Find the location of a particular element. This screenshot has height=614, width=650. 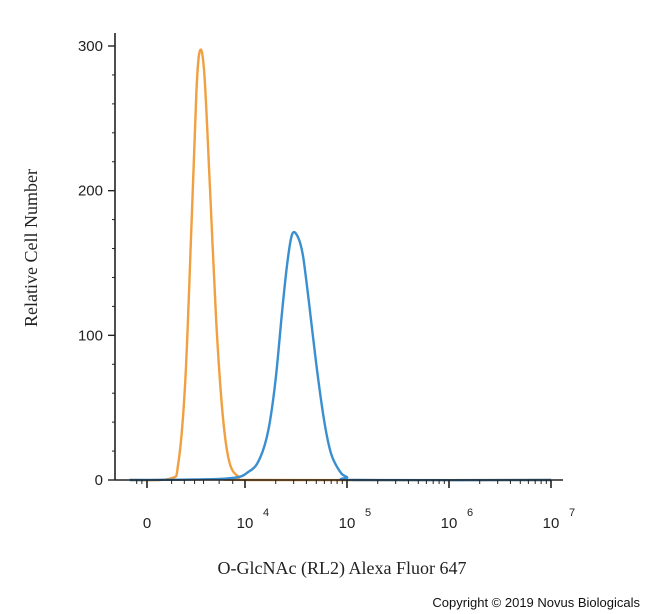

x-tick-label: 0 is located at coordinates (147, 523).